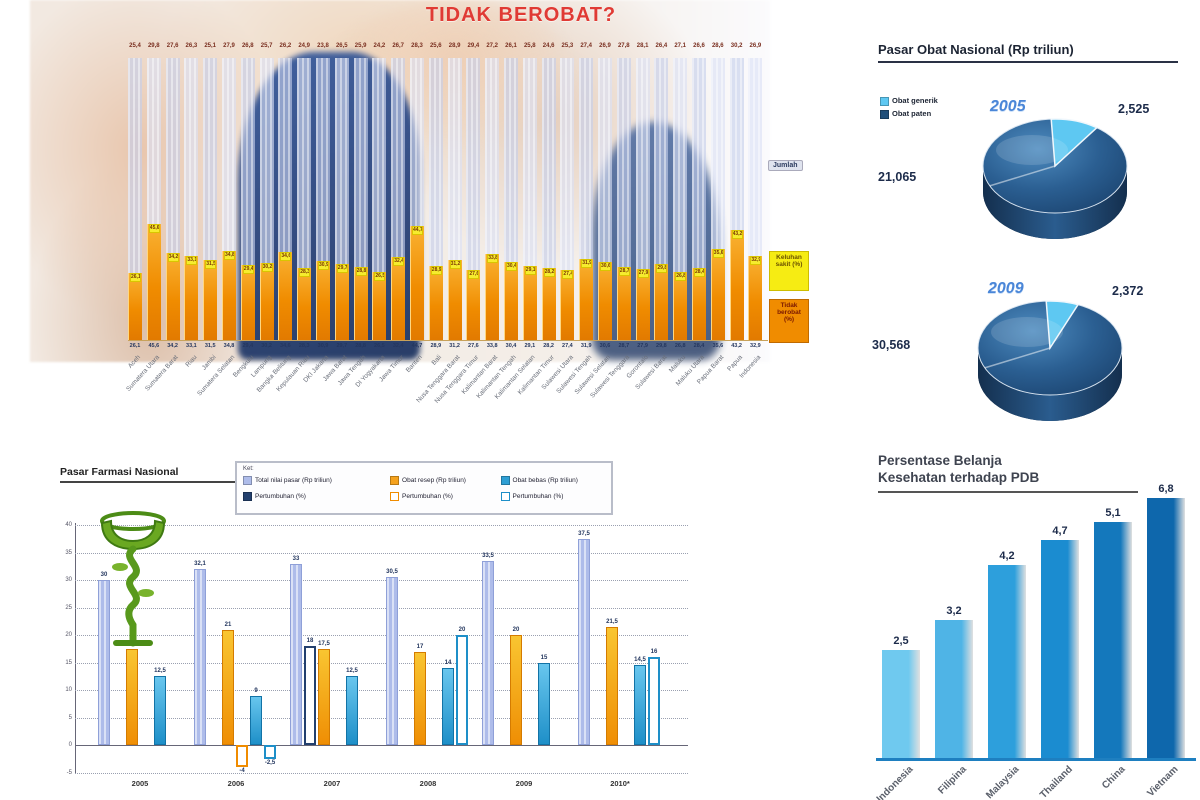  I want to click on tidak-berobat-value: 28,4, so click(699, 346).